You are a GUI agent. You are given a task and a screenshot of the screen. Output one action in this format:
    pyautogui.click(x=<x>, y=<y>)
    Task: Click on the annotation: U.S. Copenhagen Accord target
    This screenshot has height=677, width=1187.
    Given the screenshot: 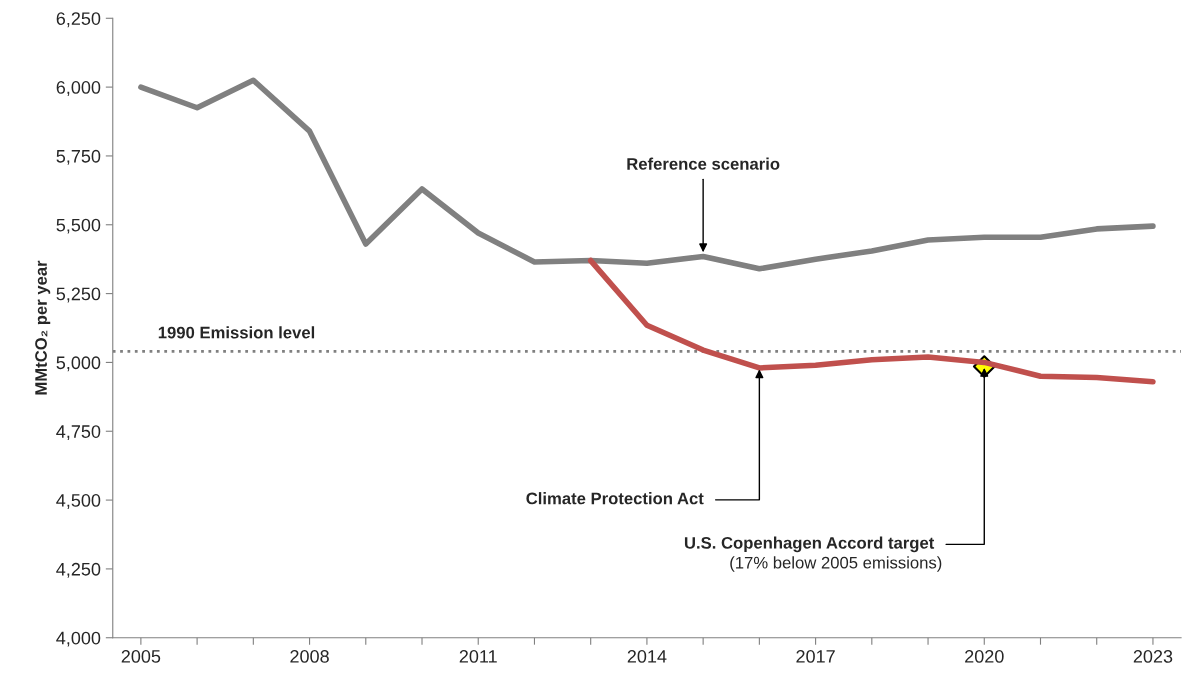 What is the action you would take?
    pyautogui.click(x=809, y=544)
    